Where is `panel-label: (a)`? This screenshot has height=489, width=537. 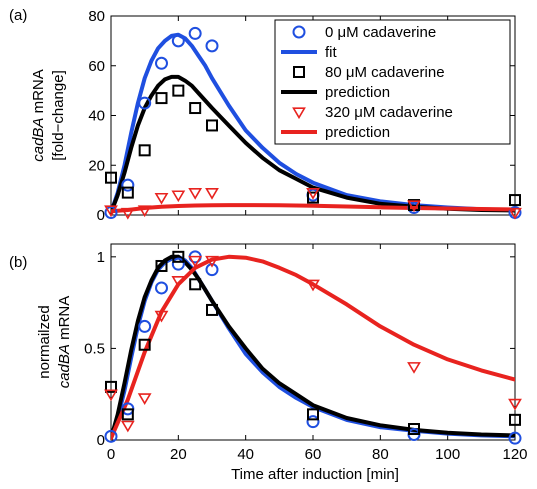 panel-label: (a) is located at coordinates (18, 15).